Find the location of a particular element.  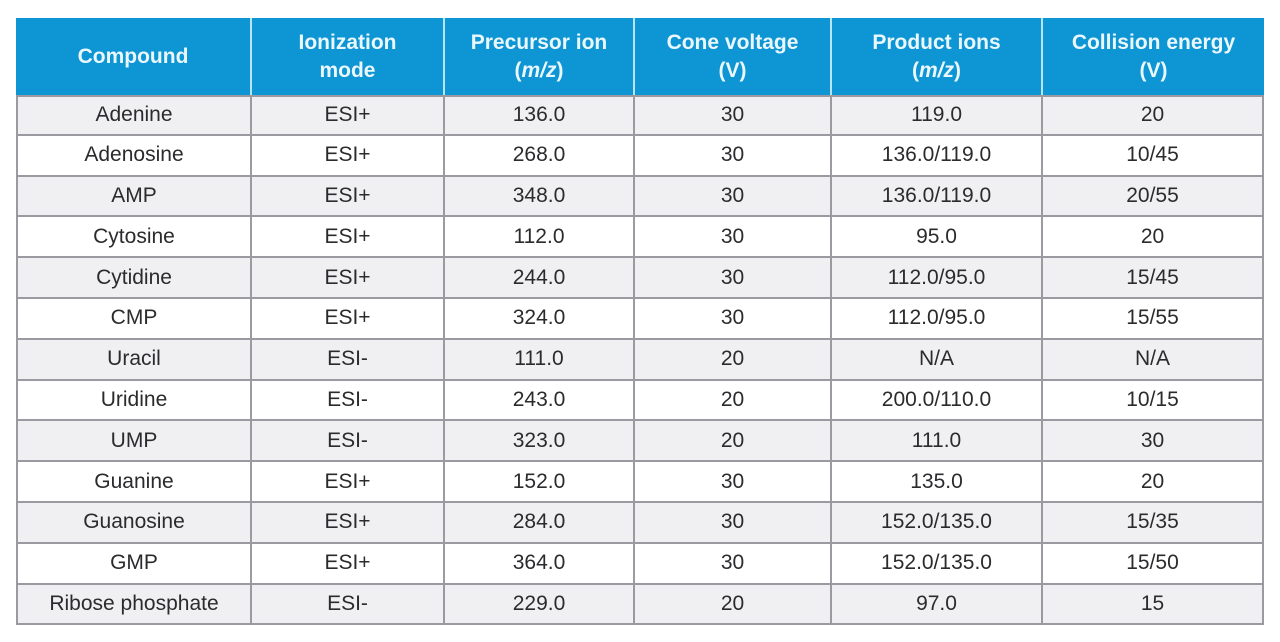

cell-value: 119.0 is located at coordinates (936, 115).